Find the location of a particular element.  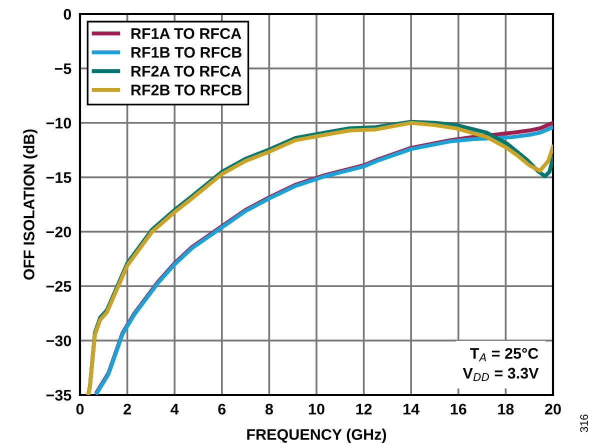

legend-label: RF1B TO RFCB is located at coordinates (186, 52).